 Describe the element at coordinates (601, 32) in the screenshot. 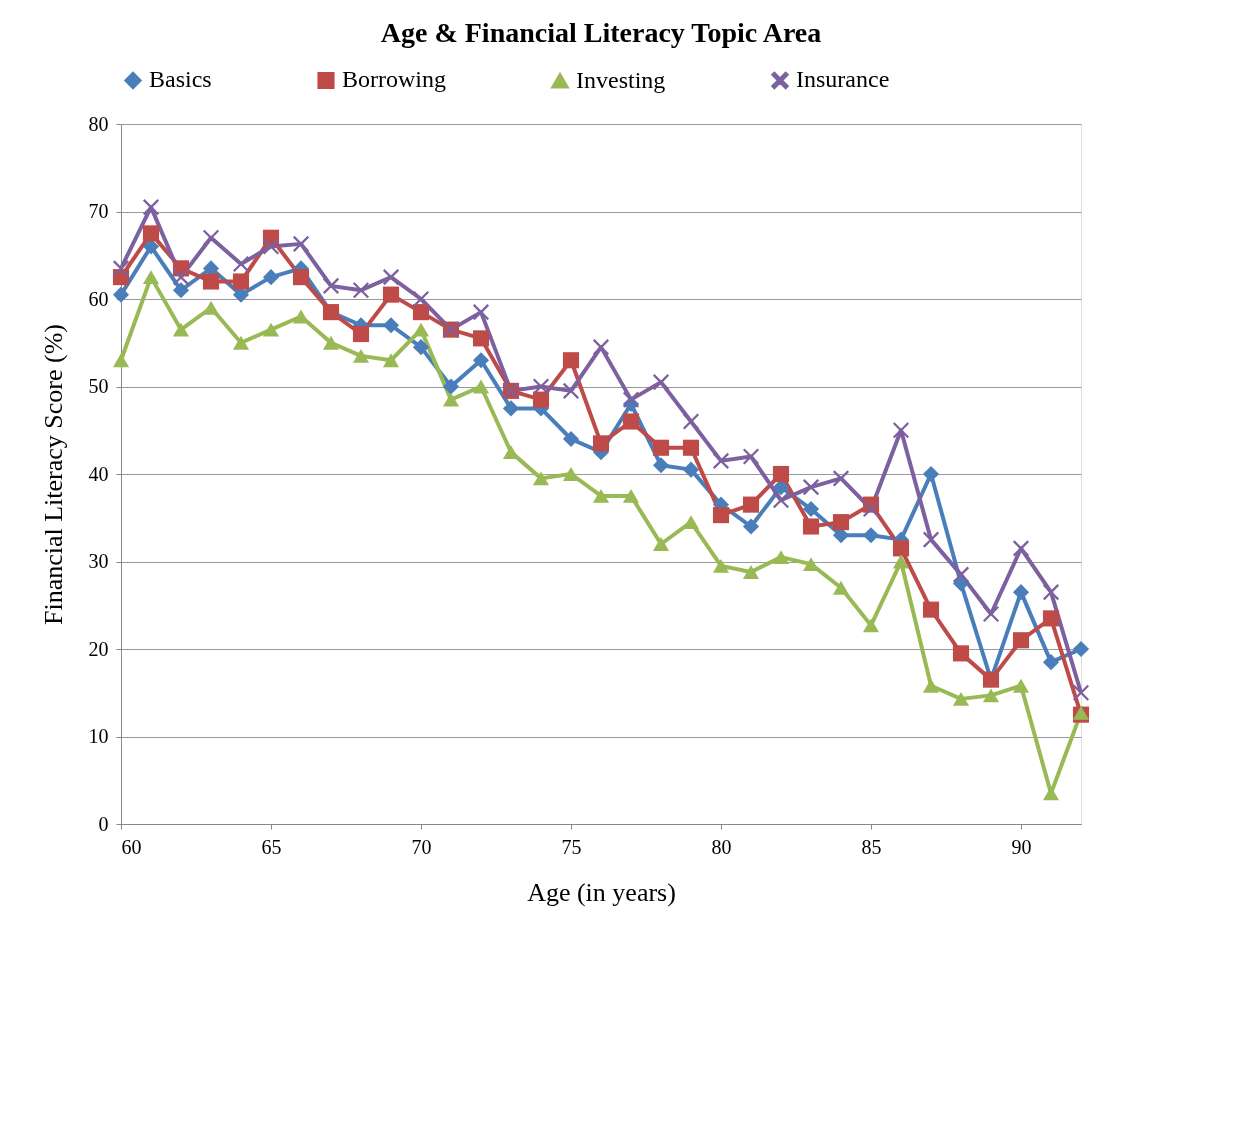

I see `chart-title: Age & Financial Literacy Topic Area` at that location.